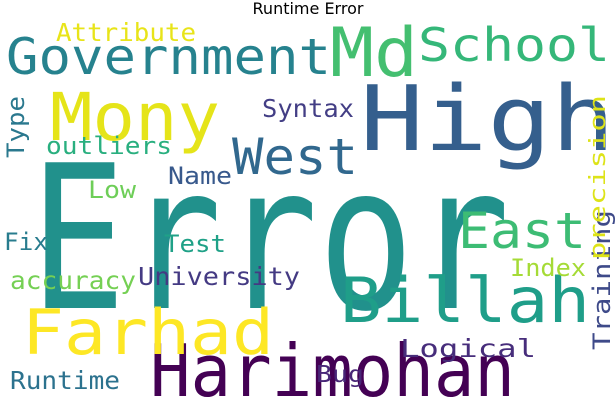 Image resolution: width=616 pixels, height=407 pixels. Describe the element at coordinates (295, 157) in the screenshot. I see `word-west: West` at that location.